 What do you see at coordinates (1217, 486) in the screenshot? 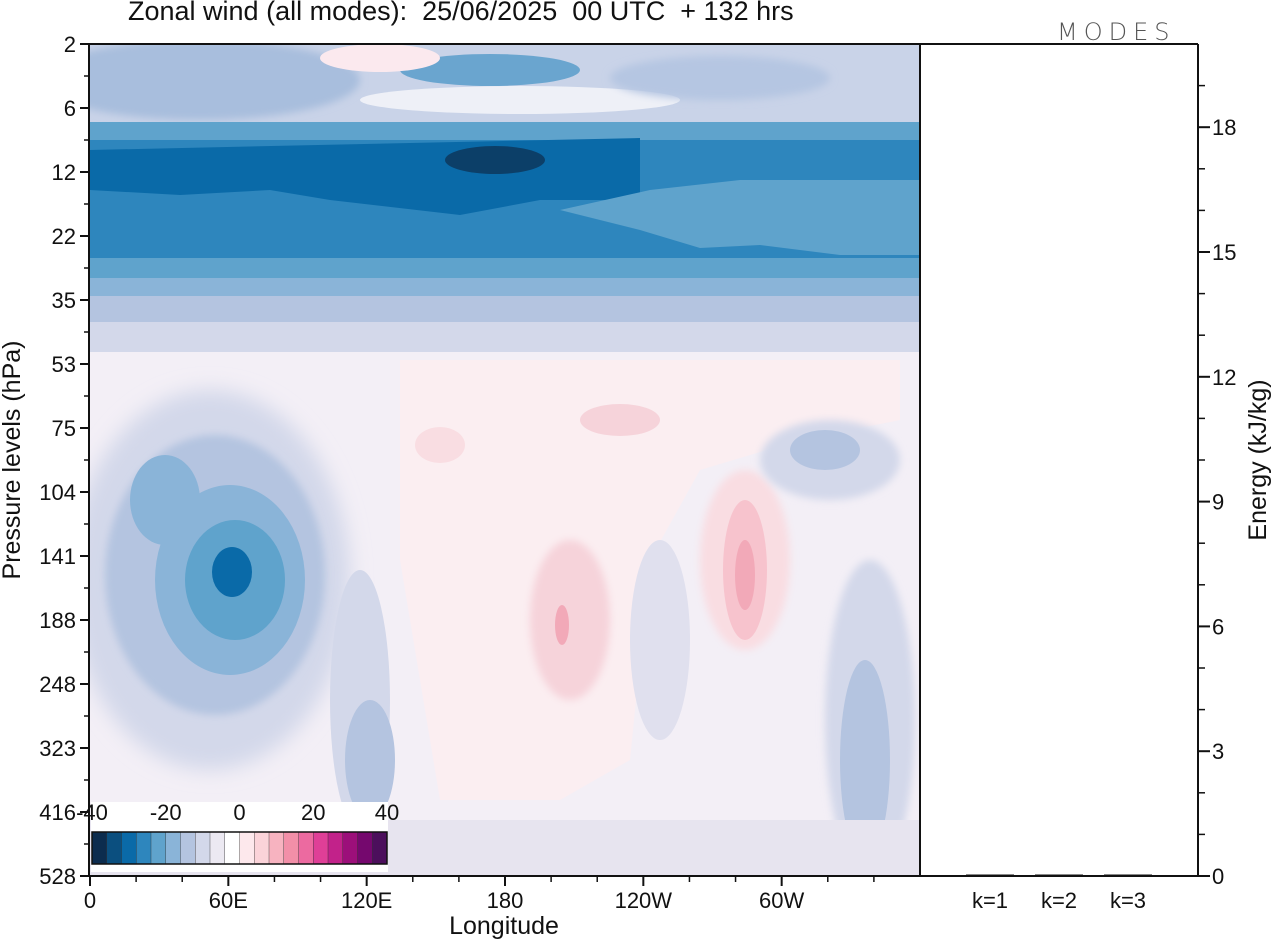
I see `energy-axis-ticks: 0 3 6 9 12 15 18` at bounding box center [1217, 486].